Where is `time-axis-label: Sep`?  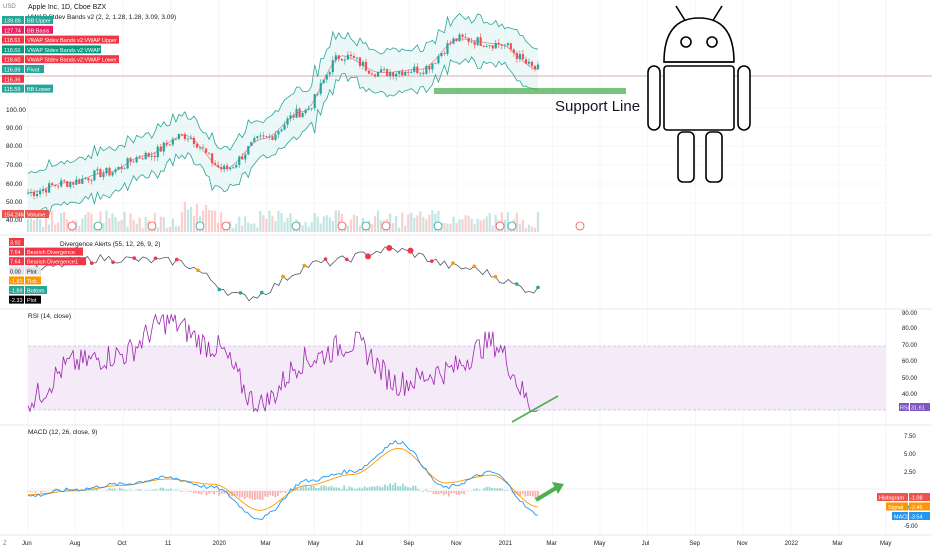
time-axis-label: Sep is located at coordinates (694, 544).